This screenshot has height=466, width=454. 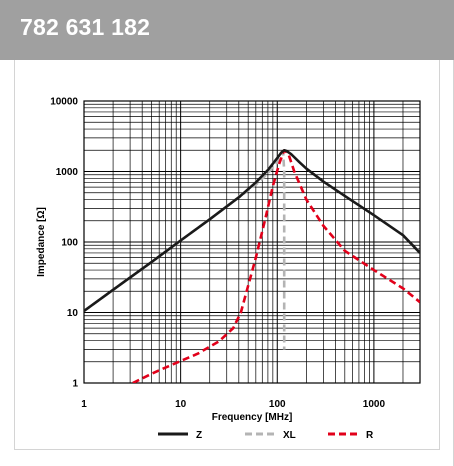 I want to click on legend-item-z: Z, so click(x=180, y=435).